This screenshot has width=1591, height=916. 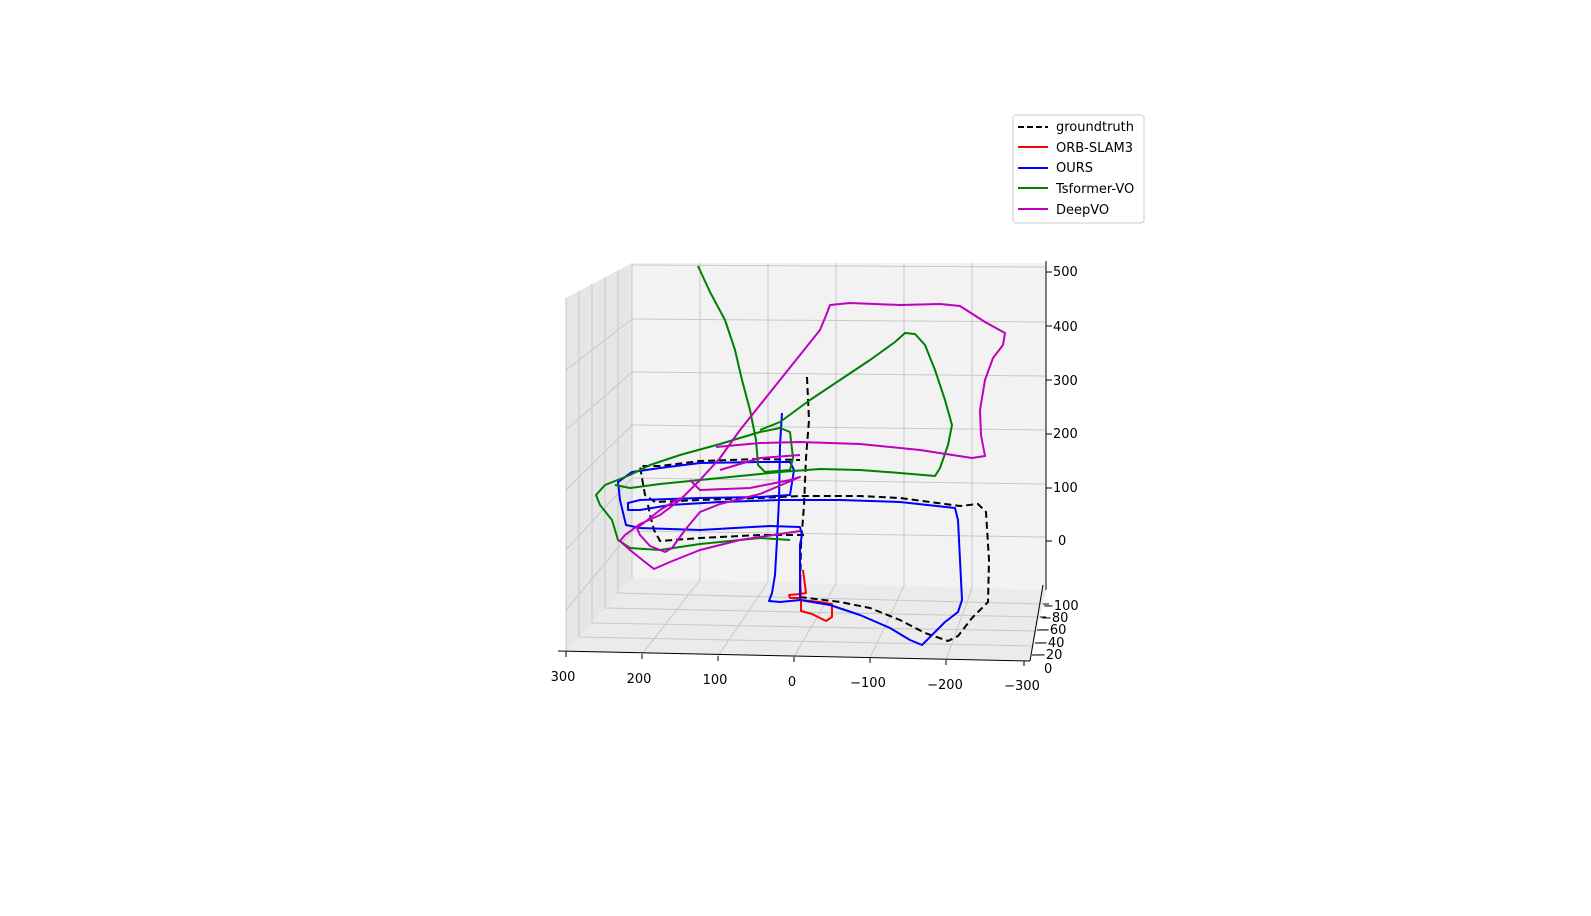 I want to click on x-tick-label: 0, so click(x=792, y=682).